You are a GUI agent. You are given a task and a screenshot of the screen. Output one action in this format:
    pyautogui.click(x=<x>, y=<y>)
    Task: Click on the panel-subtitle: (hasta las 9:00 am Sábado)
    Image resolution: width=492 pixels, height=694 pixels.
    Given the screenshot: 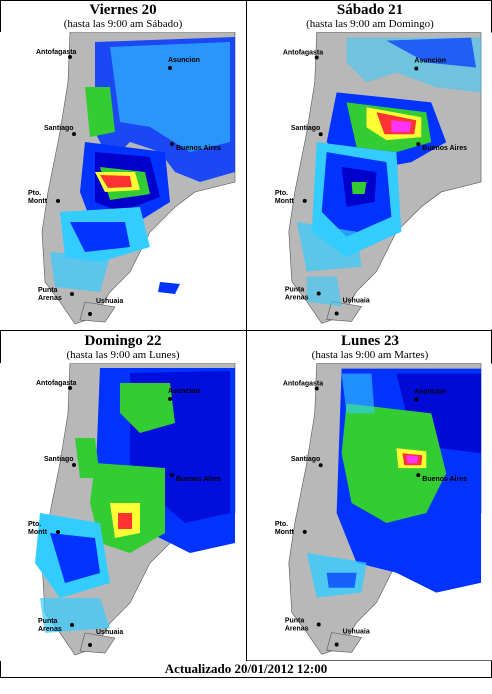 What is the action you would take?
    pyautogui.click(x=123, y=24)
    